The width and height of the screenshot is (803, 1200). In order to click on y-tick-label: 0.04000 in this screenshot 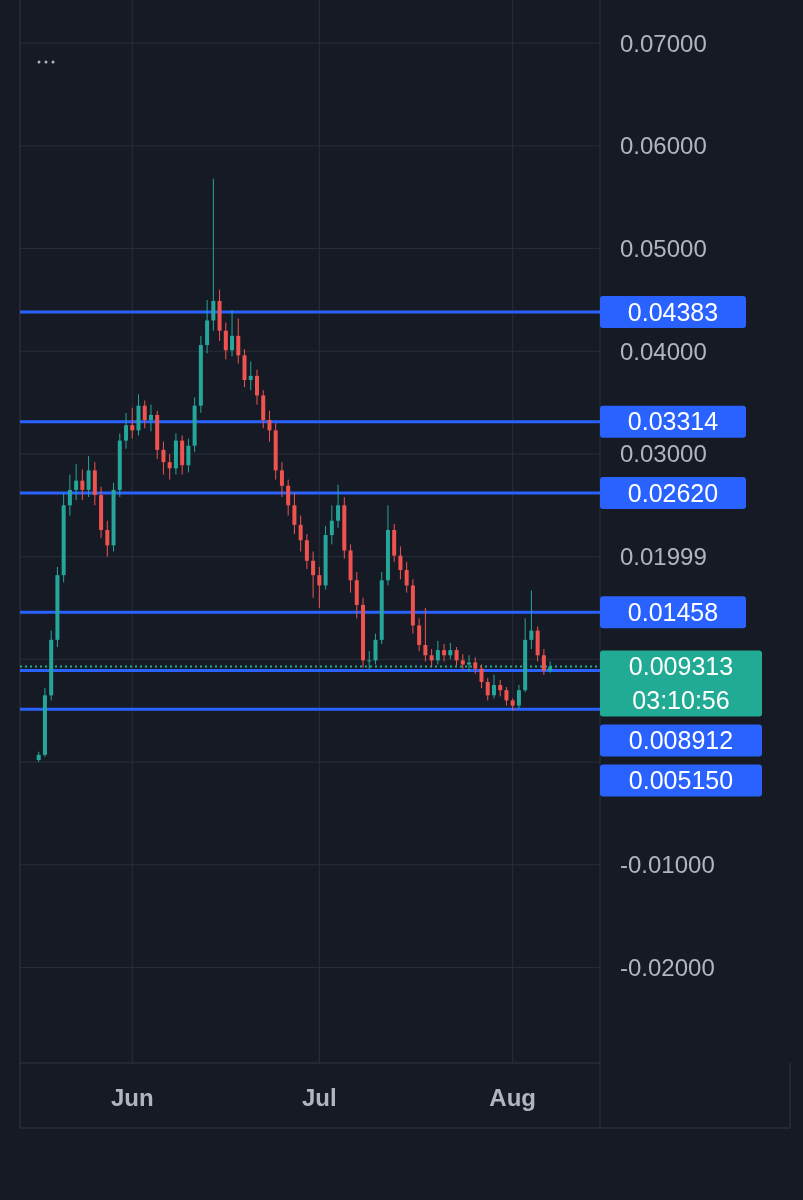, I will do `click(663, 351)`.